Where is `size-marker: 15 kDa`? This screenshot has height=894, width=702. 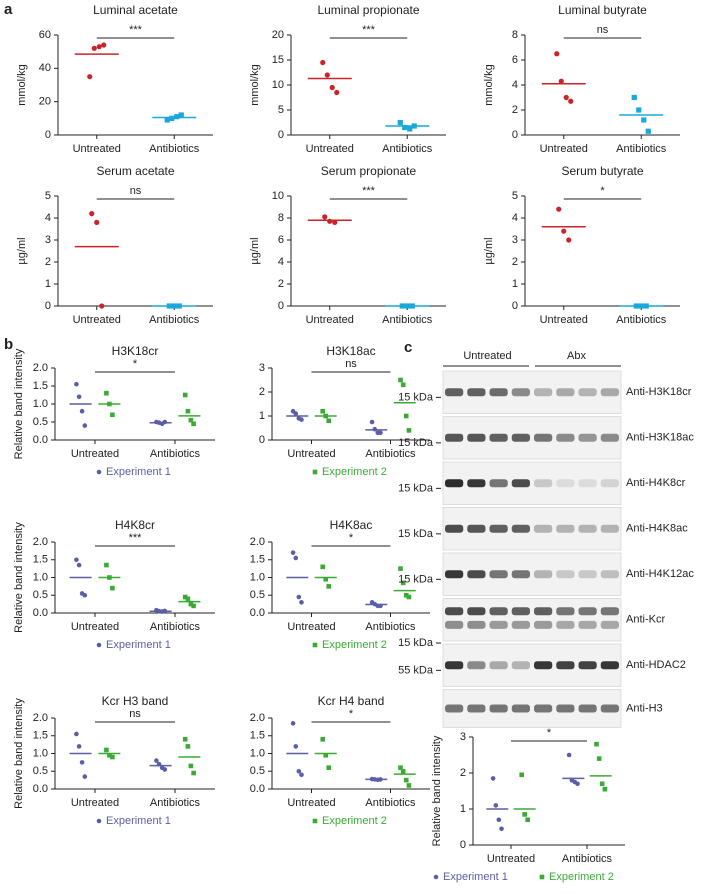 size-marker: 15 kDa is located at coordinates (416, 534).